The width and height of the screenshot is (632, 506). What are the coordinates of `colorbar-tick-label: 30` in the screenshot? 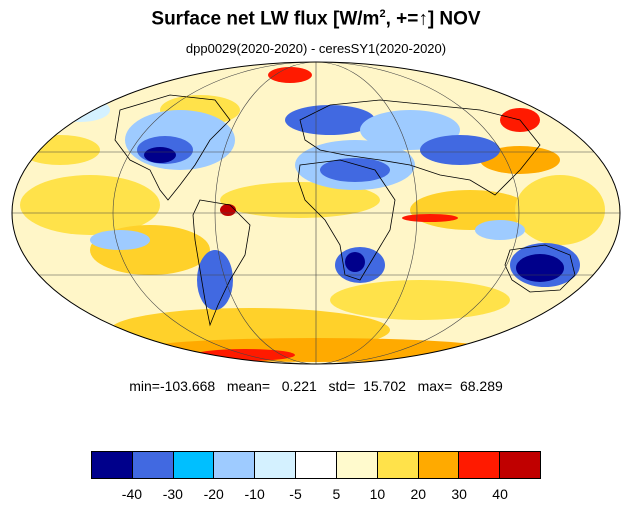 It's located at (459, 494).